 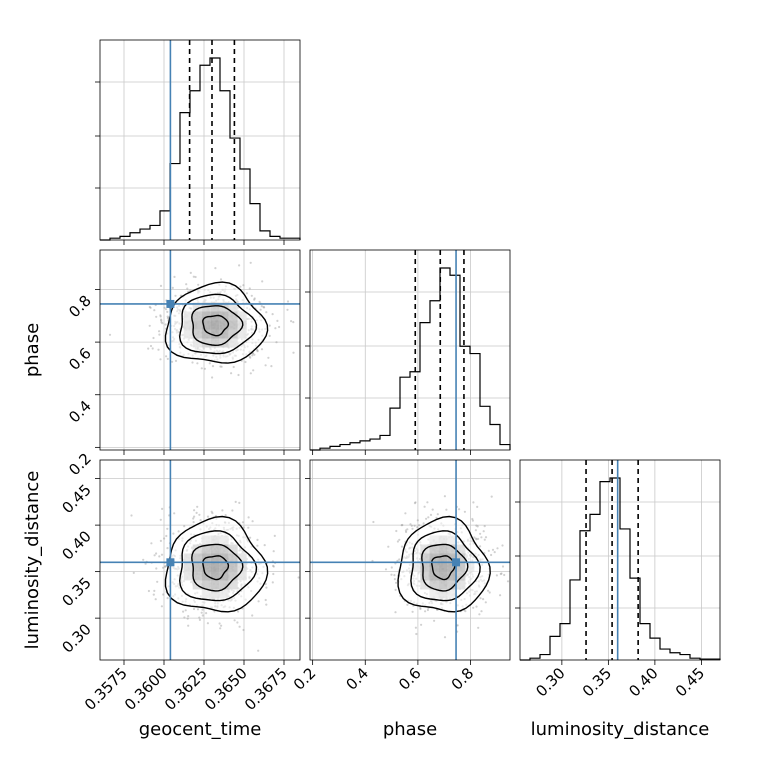 What do you see at coordinates (410, 729) in the screenshot?
I see `x-axis-label: phase` at bounding box center [410, 729].